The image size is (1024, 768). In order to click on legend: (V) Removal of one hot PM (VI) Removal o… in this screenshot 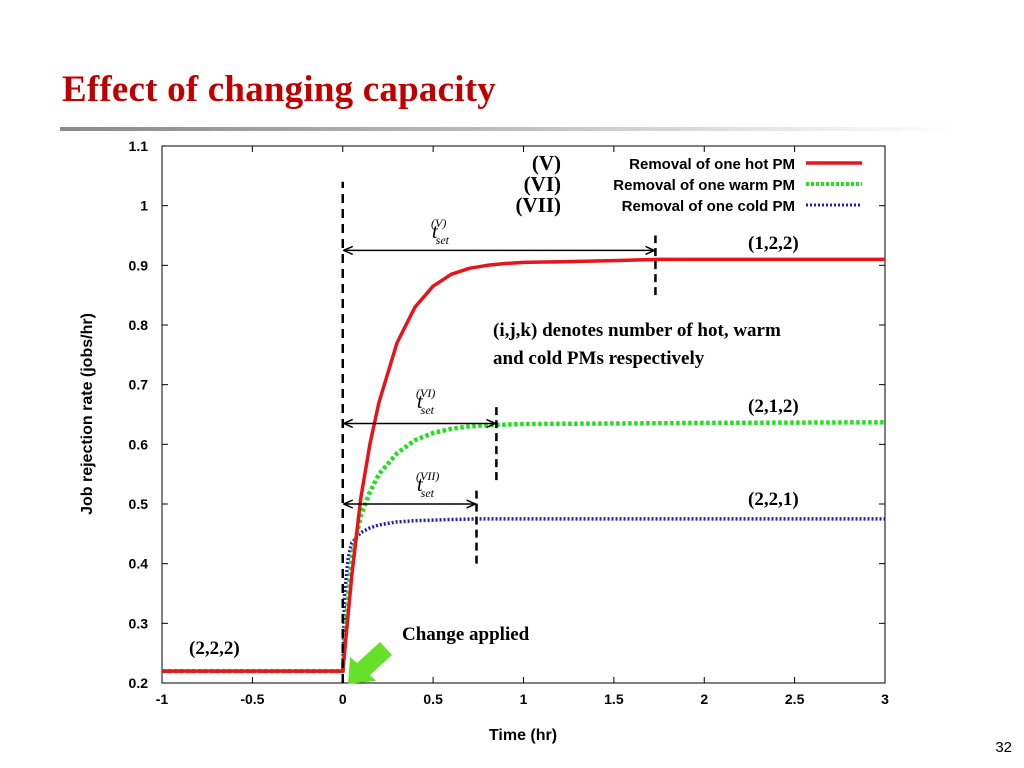, I will do `click(689, 184)`.